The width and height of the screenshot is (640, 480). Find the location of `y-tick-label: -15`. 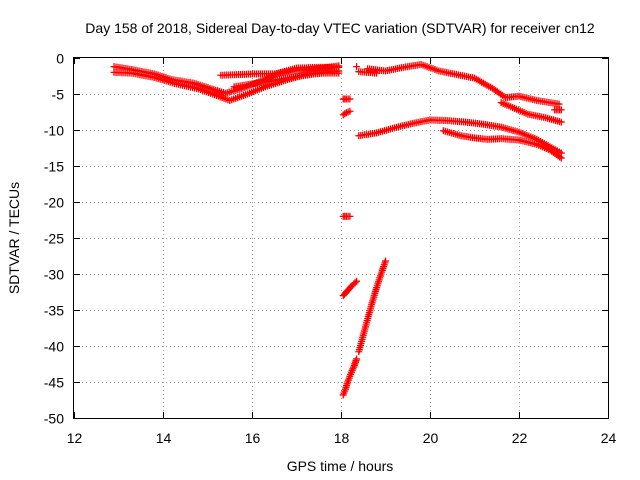

y-tick-label: -15 is located at coordinates (54, 167).